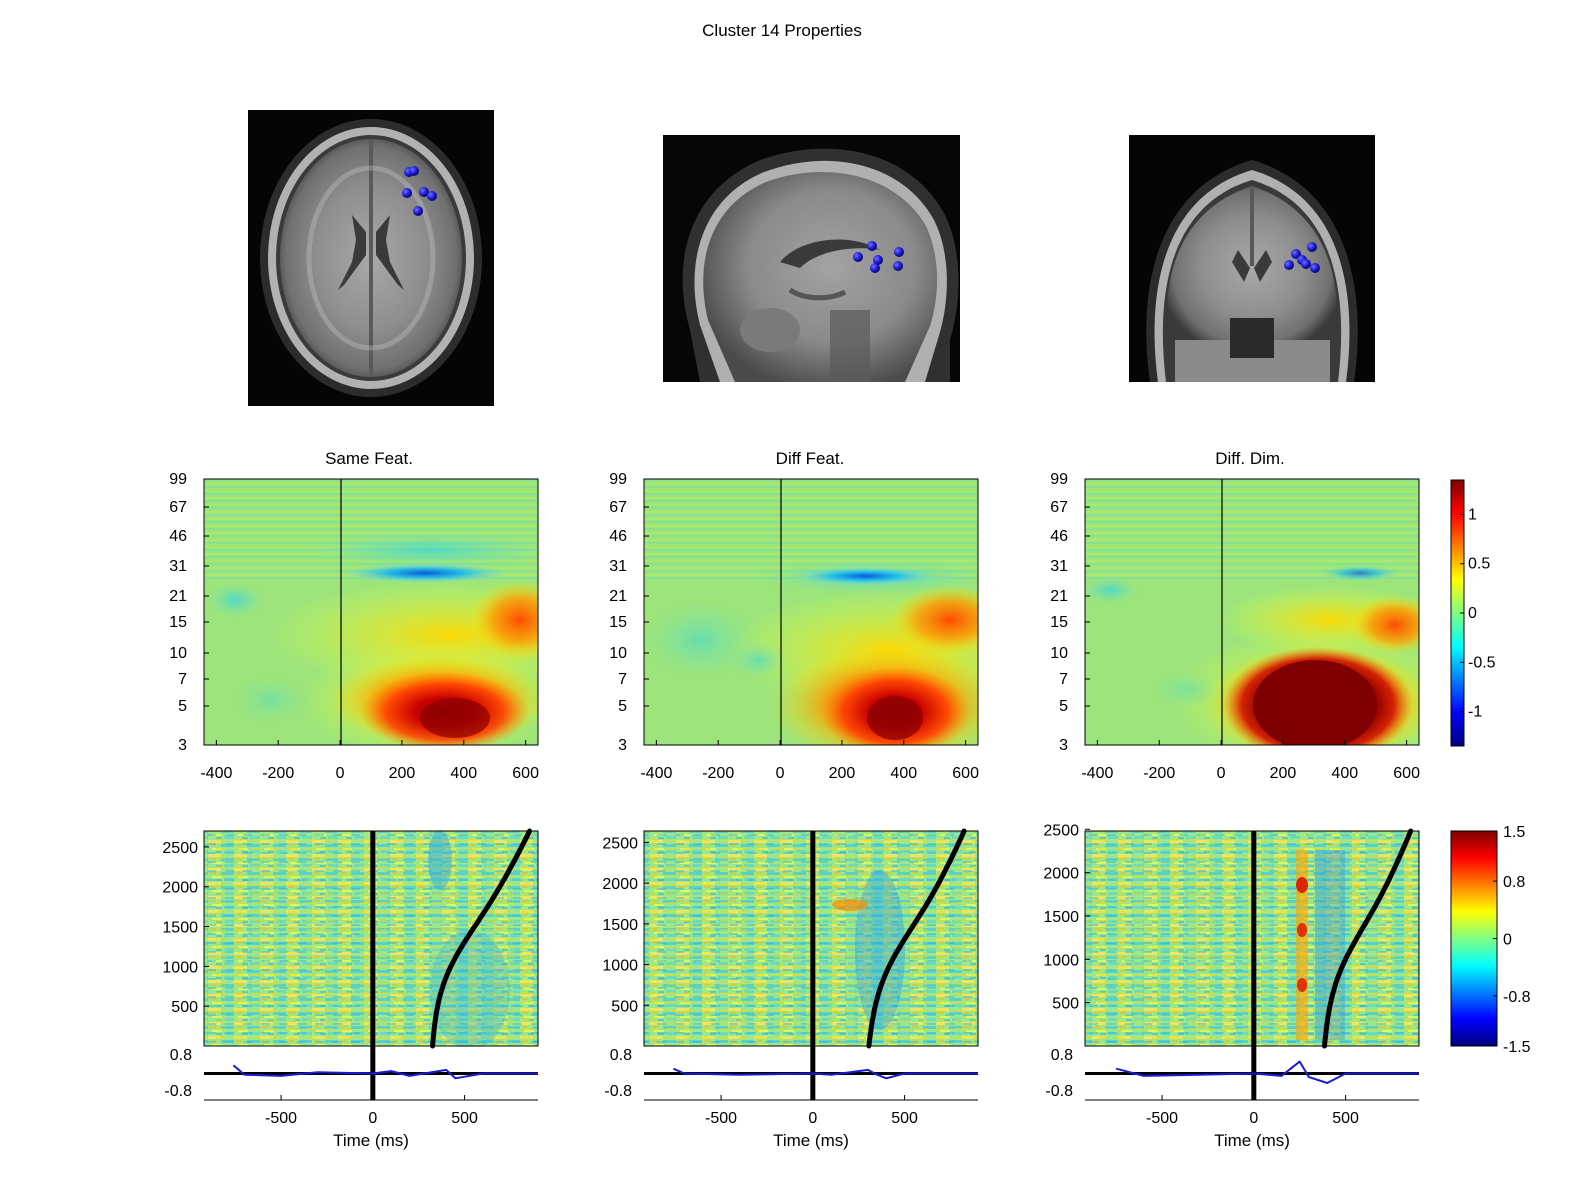 The height and width of the screenshot is (1200, 1575). Describe the element at coordinates (811, 258) in the screenshot. I see `mri-sagittal-view` at that location.